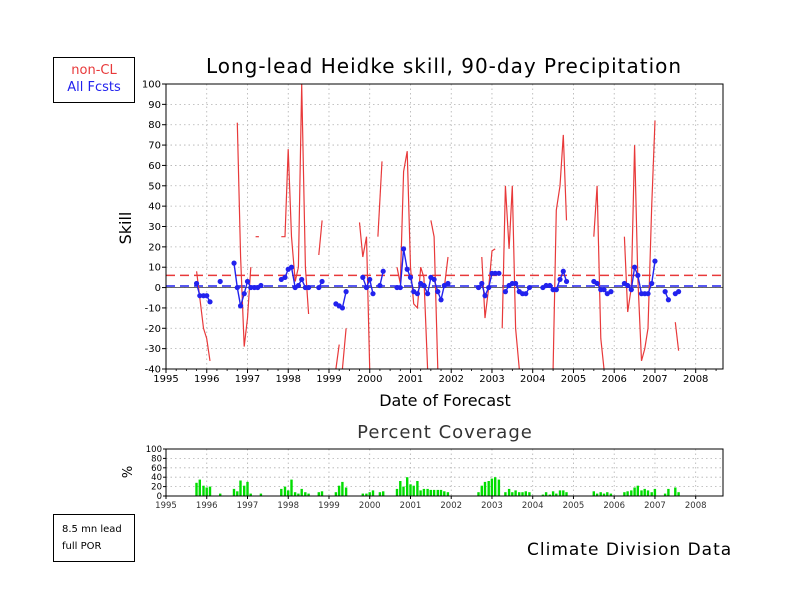  I want to click on data-source-label: Climate Division Data, so click(630, 550).